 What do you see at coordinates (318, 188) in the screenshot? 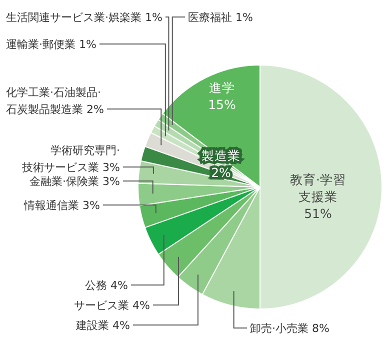
I see `slice-label: 教育·学習支援業` at bounding box center [318, 188].